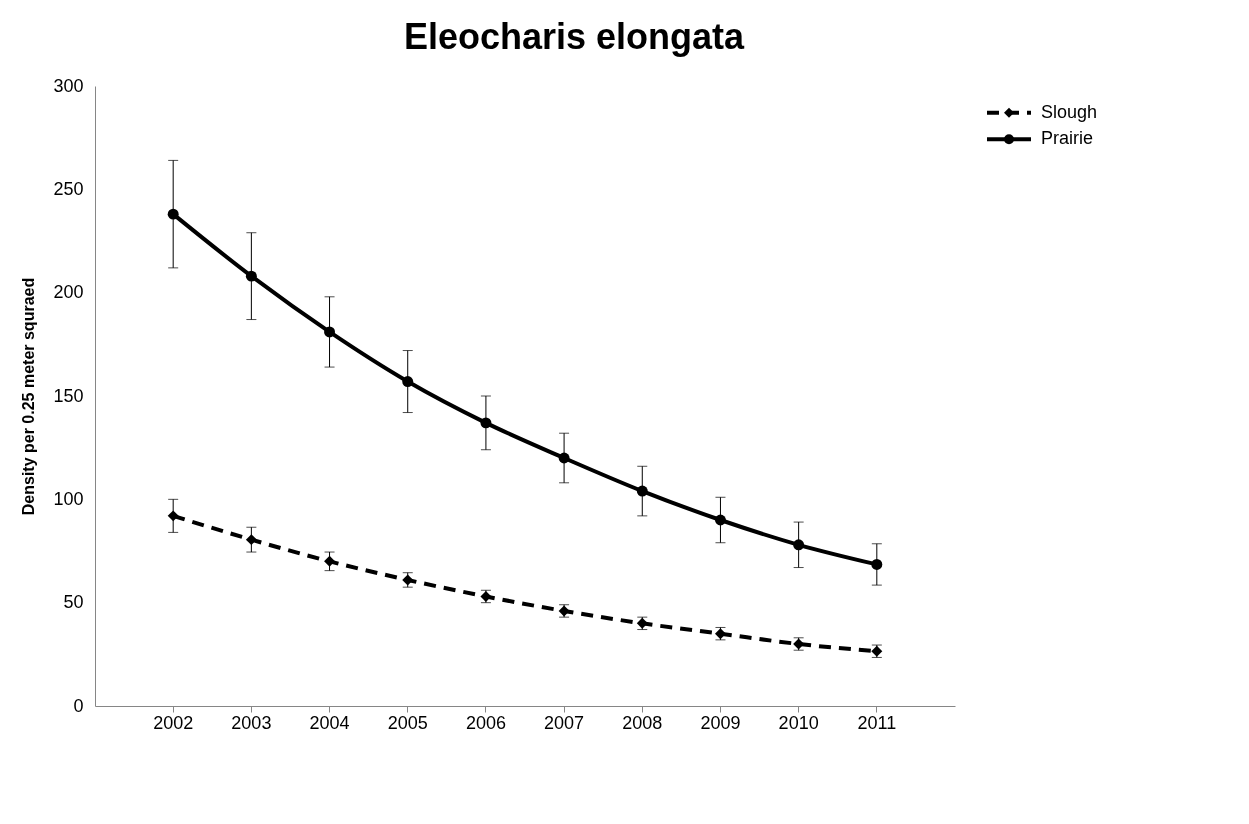 The width and height of the screenshot is (1249, 824). I want to click on legend-label: Slough, so click(1069, 111).